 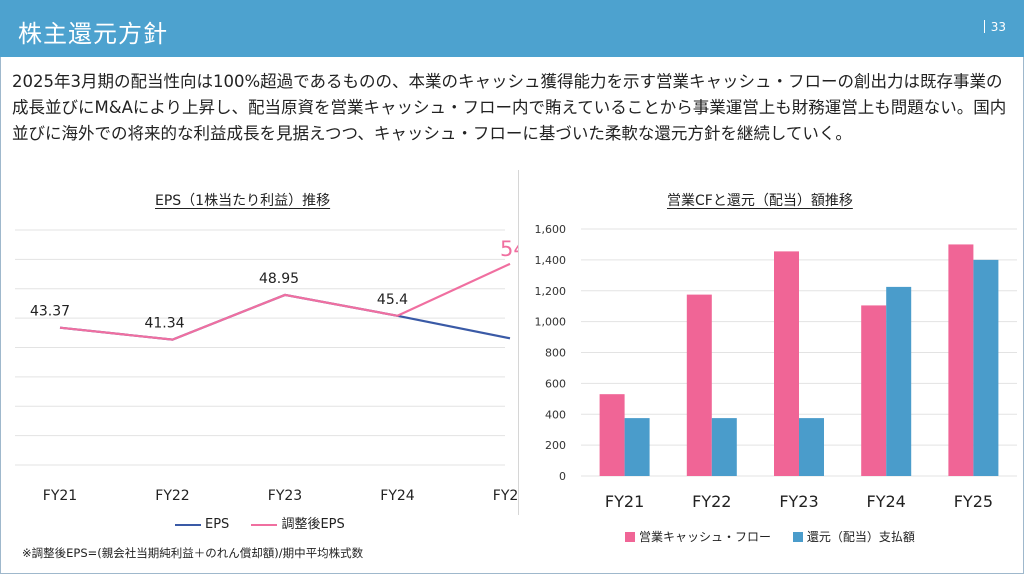 I want to click on eps-data-label: 41.34, so click(x=164, y=324).